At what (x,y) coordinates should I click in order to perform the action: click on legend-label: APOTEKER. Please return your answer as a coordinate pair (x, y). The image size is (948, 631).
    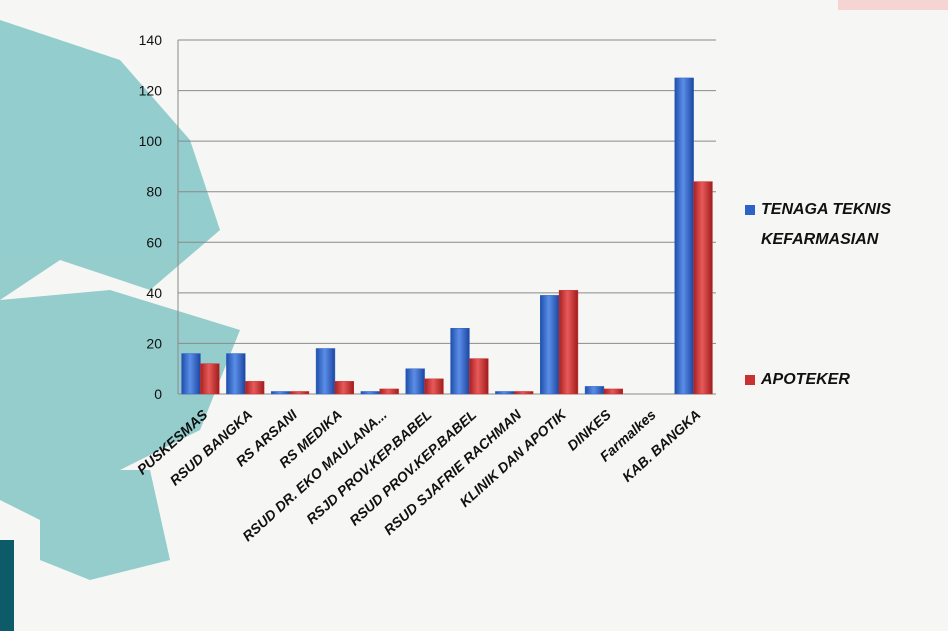
    Looking at the image, I should click on (805, 379).